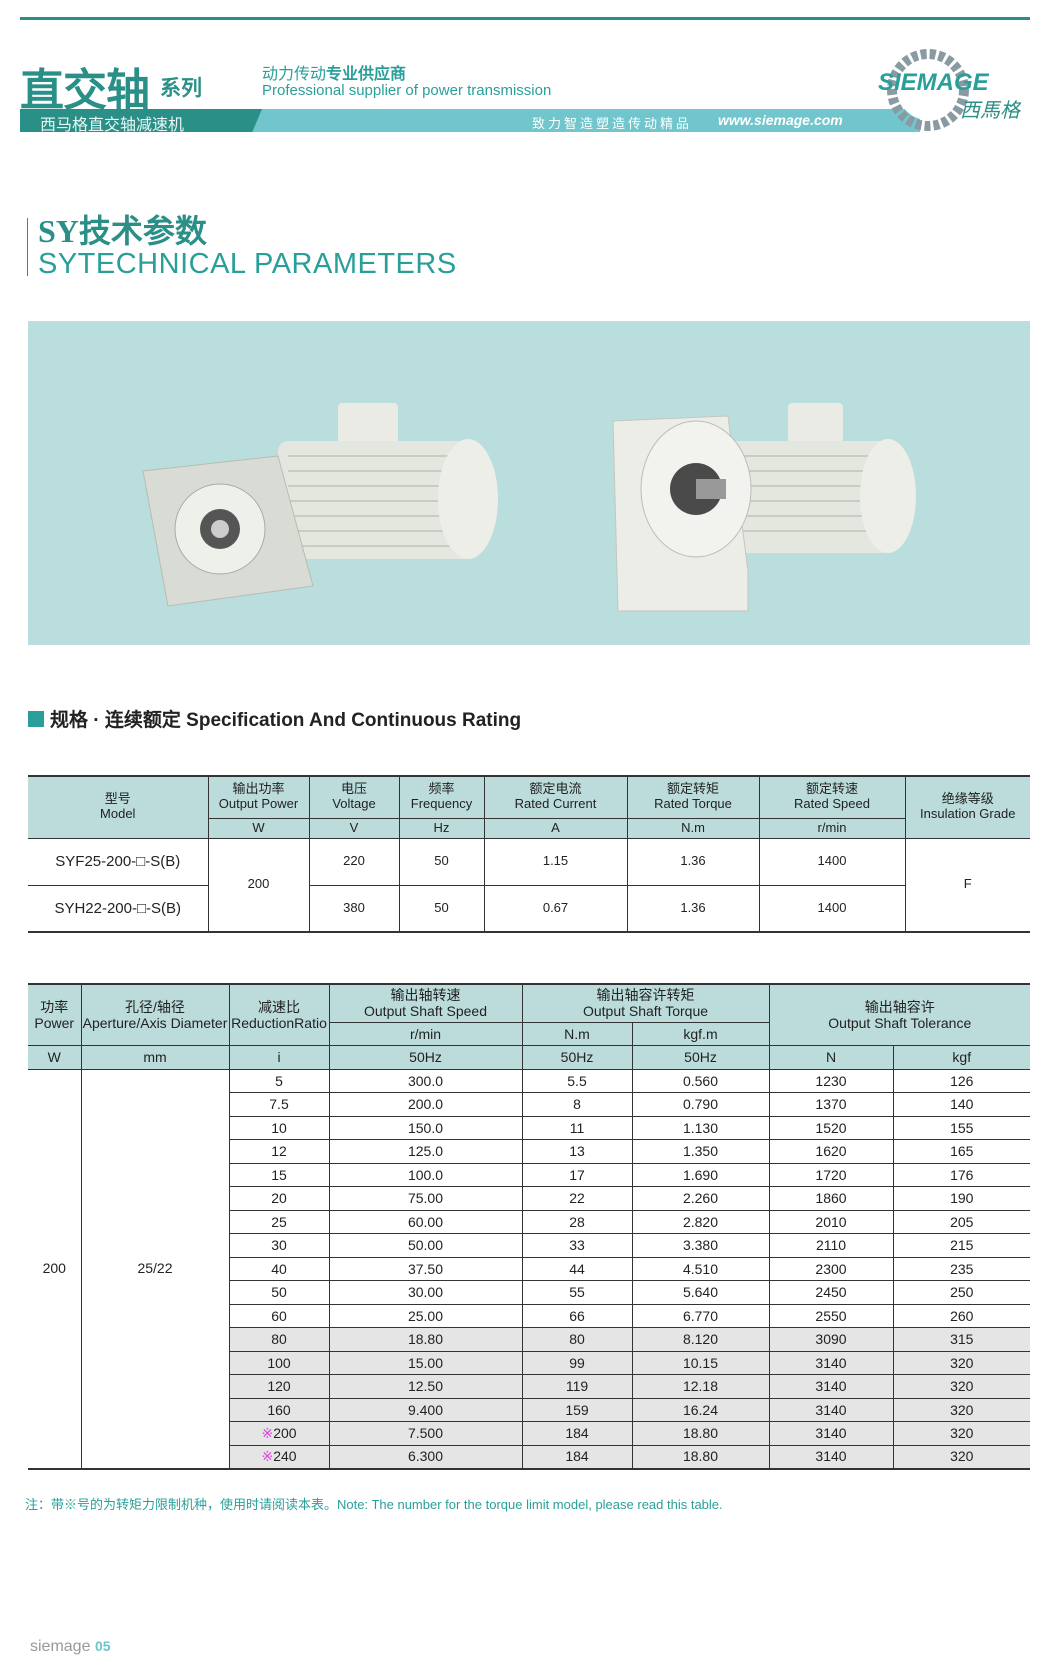 Image resolution: width=1058 pixels, height=1679 pixels. I want to click on nm-cell: 17, so click(577, 1174).